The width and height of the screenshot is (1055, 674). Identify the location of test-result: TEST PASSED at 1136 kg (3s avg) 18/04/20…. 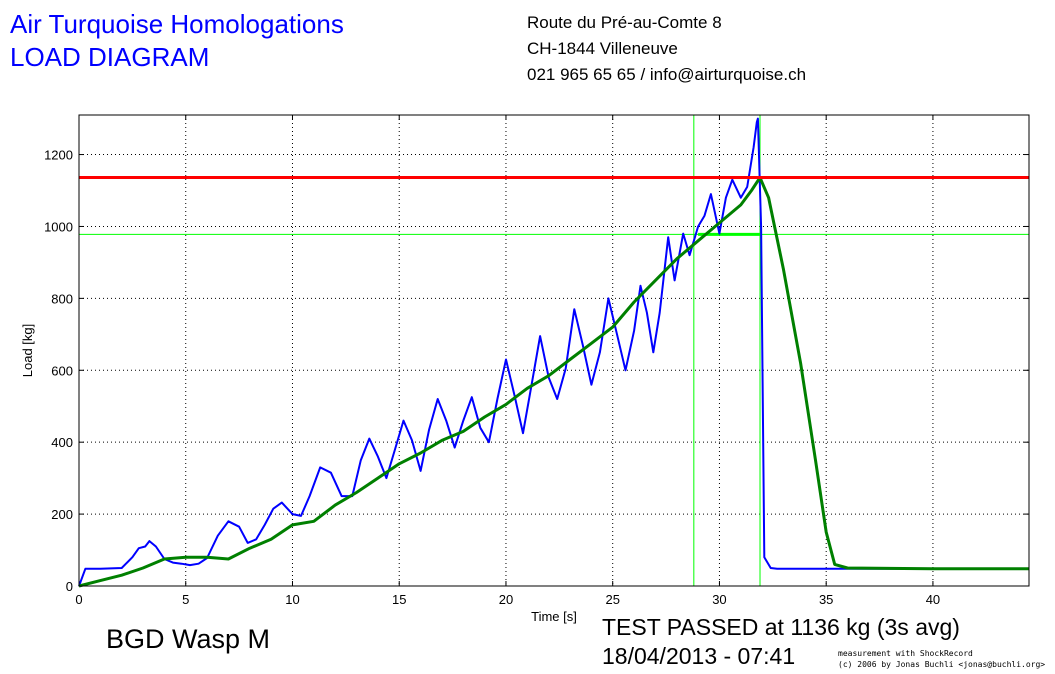
(781, 642).